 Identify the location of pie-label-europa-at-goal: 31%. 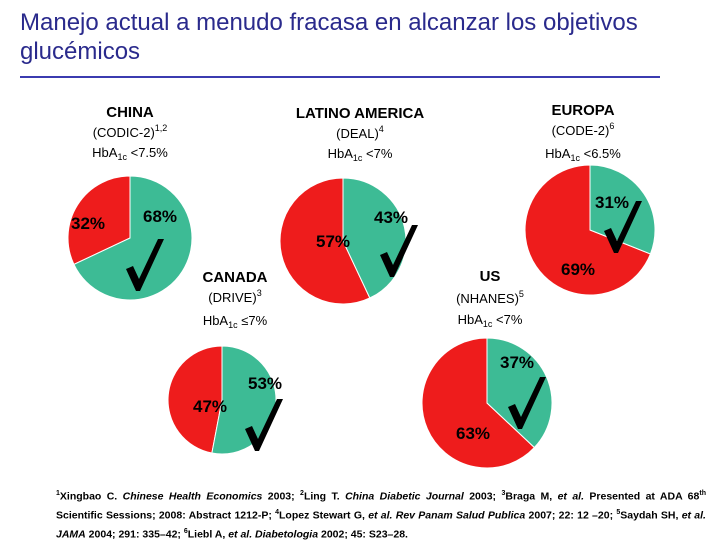
(612, 202).